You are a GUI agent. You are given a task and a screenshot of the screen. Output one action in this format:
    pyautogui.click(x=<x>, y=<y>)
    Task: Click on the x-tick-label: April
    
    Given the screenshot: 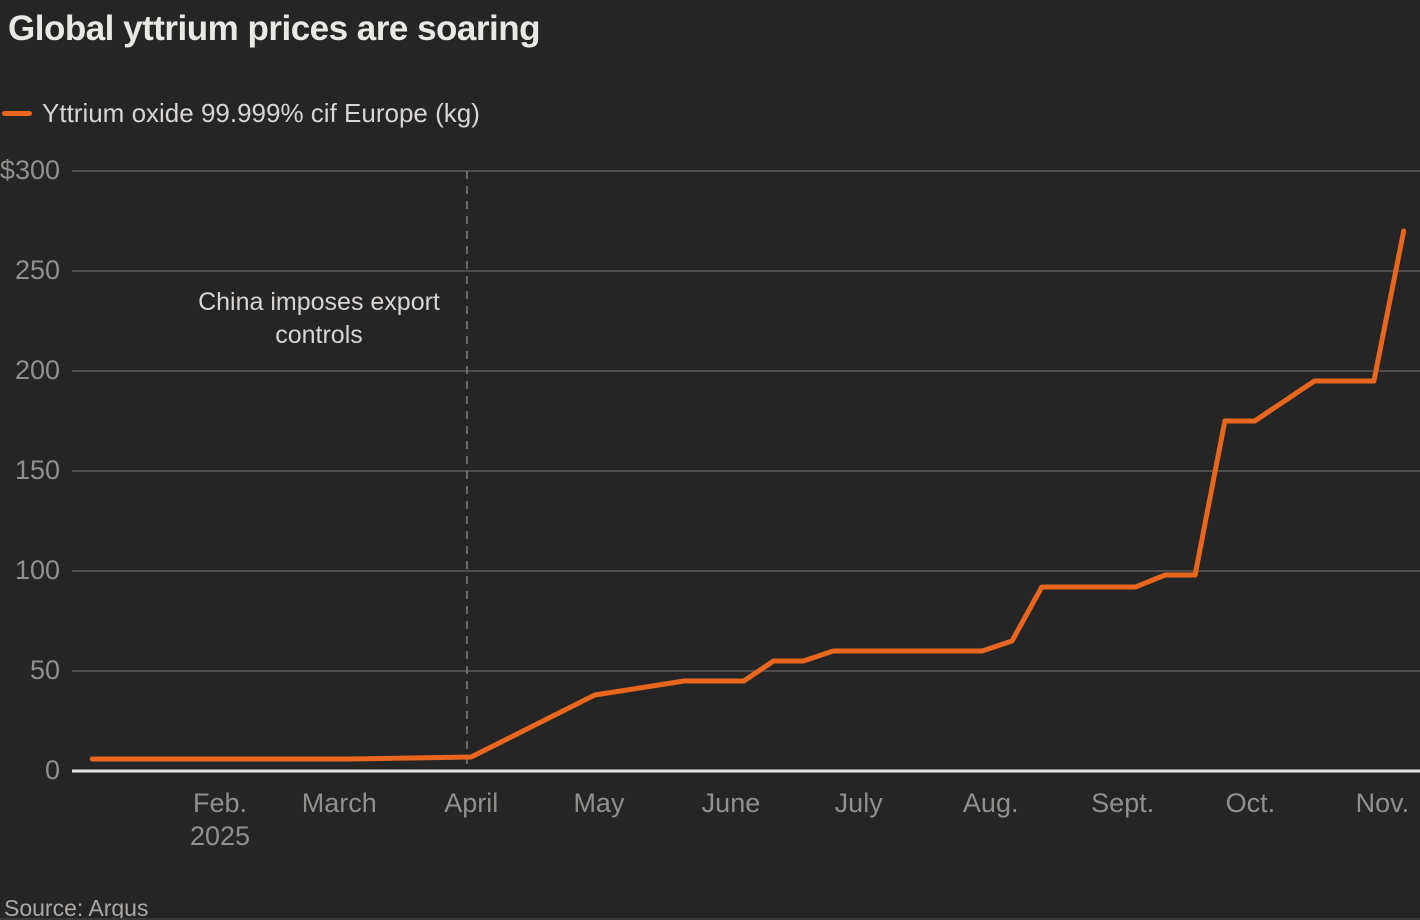 What is the action you would take?
    pyautogui.click(x=471, y=803)
    